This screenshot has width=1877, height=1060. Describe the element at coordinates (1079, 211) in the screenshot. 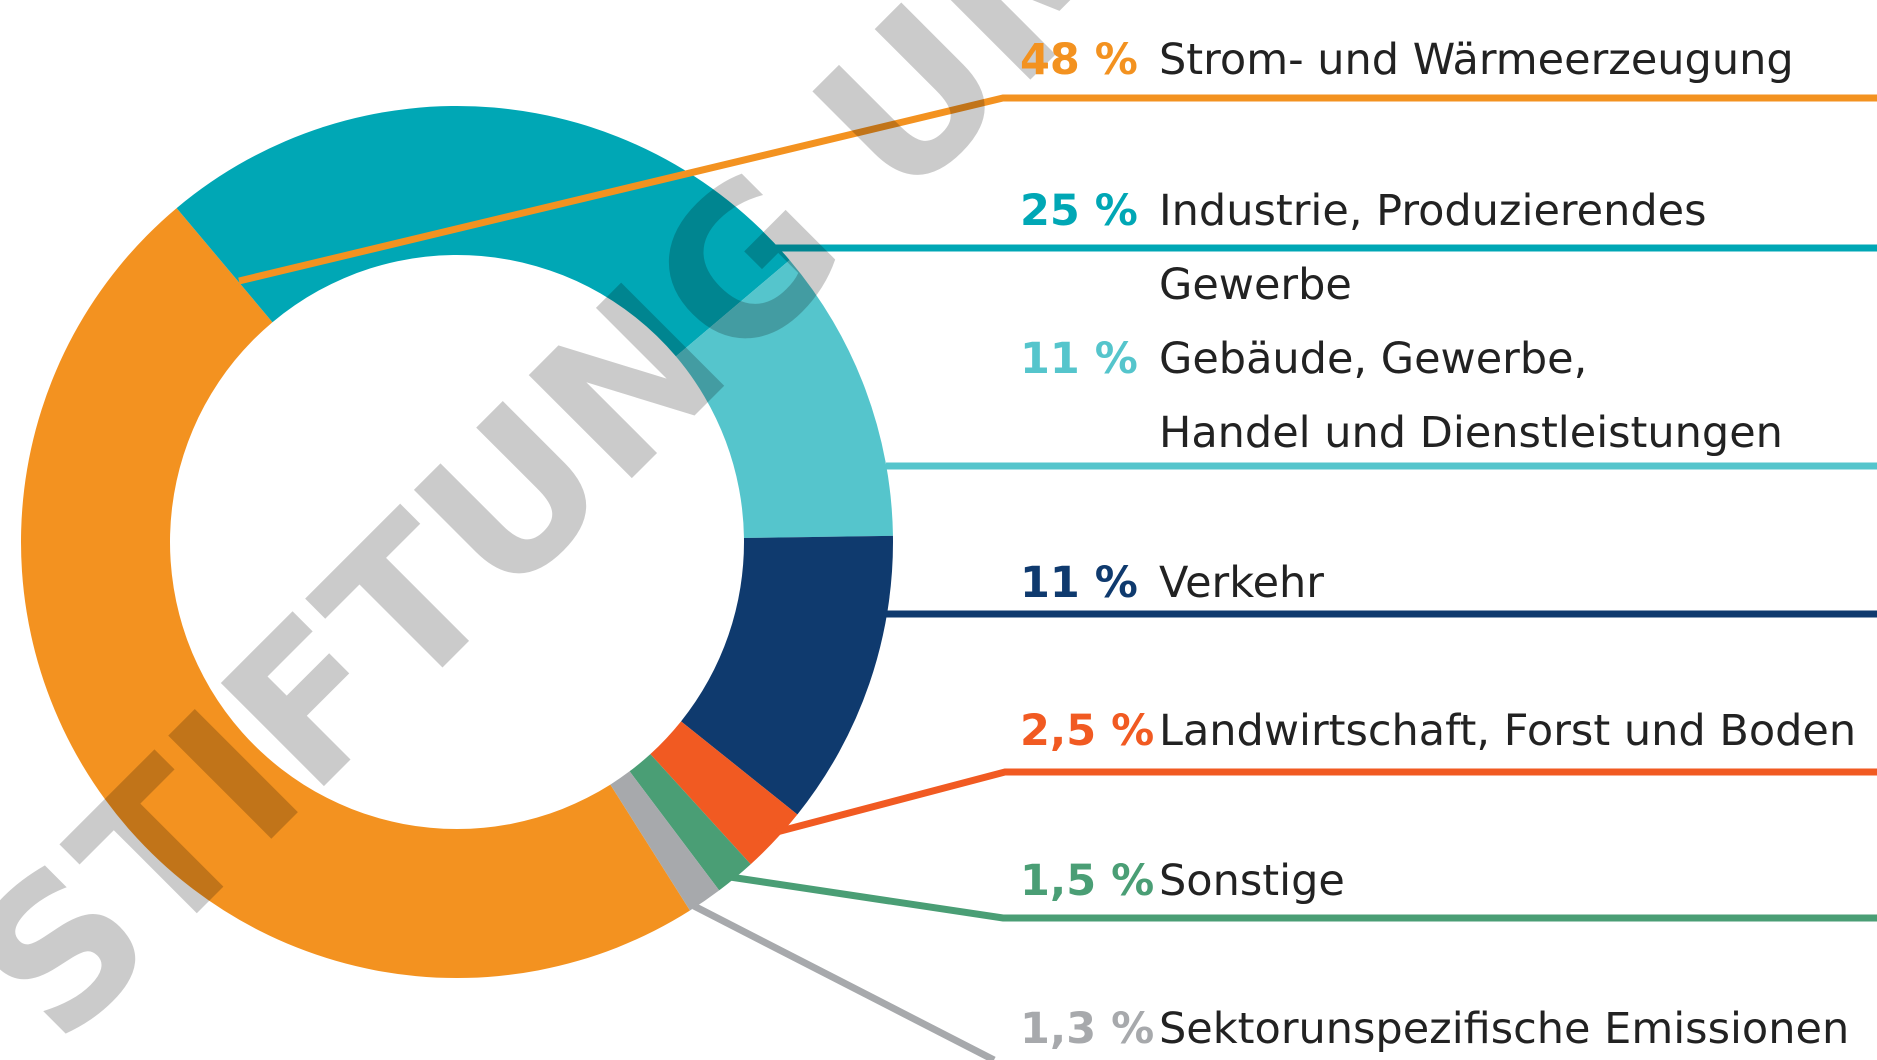

I see `value-label: 25 %` at that location.